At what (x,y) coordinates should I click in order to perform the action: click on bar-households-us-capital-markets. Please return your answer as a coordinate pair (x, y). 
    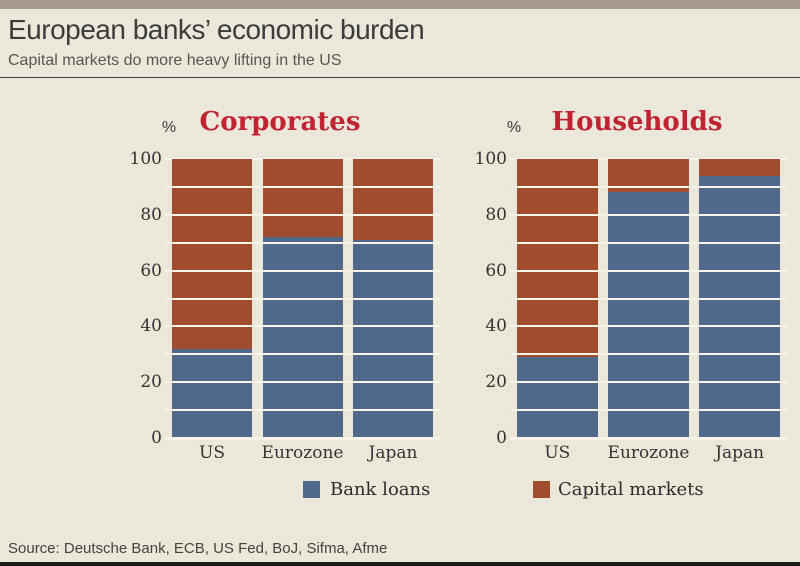
    Looking at the image, I should click on (557, 258).